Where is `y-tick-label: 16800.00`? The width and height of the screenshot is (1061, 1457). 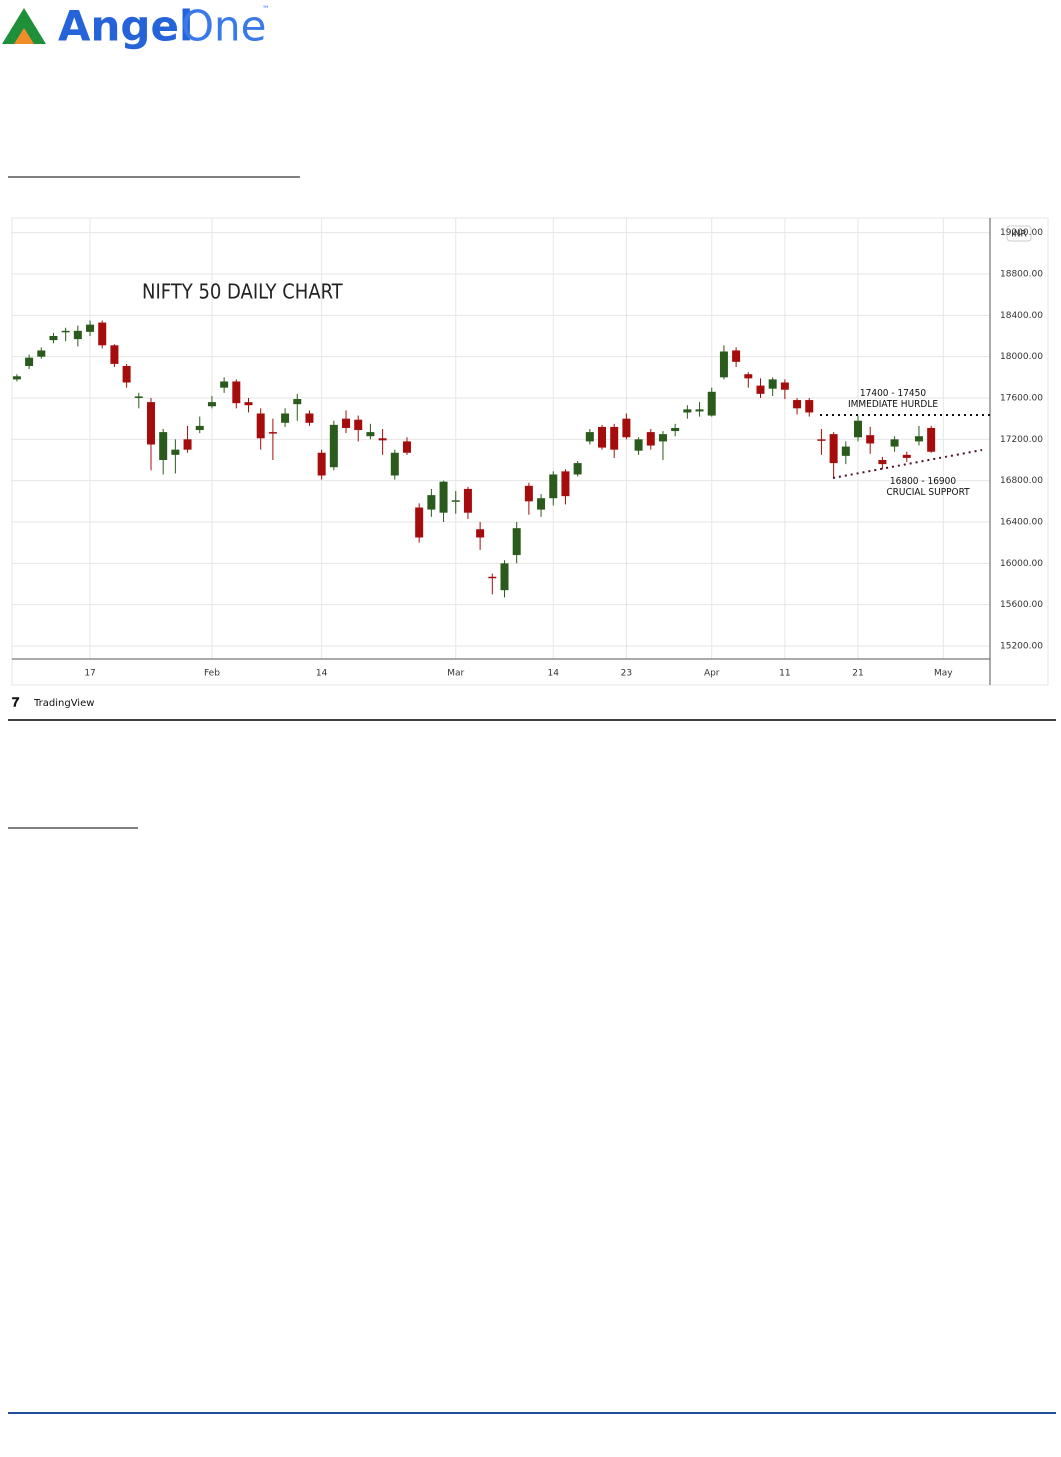
y-tick-label: 16800.00 is located at coordinates (1021, 481).